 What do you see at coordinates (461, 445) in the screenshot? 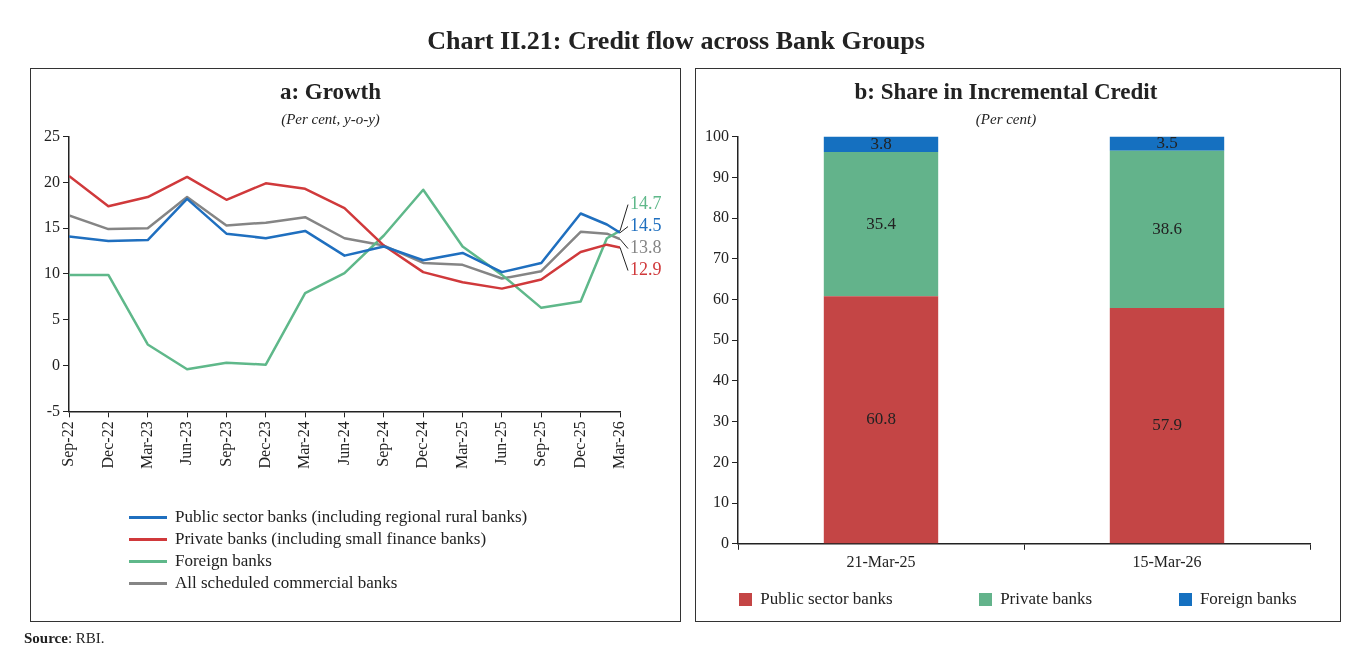
I see `x-tick-label: Mar-25` at bounding box center [461, 445].